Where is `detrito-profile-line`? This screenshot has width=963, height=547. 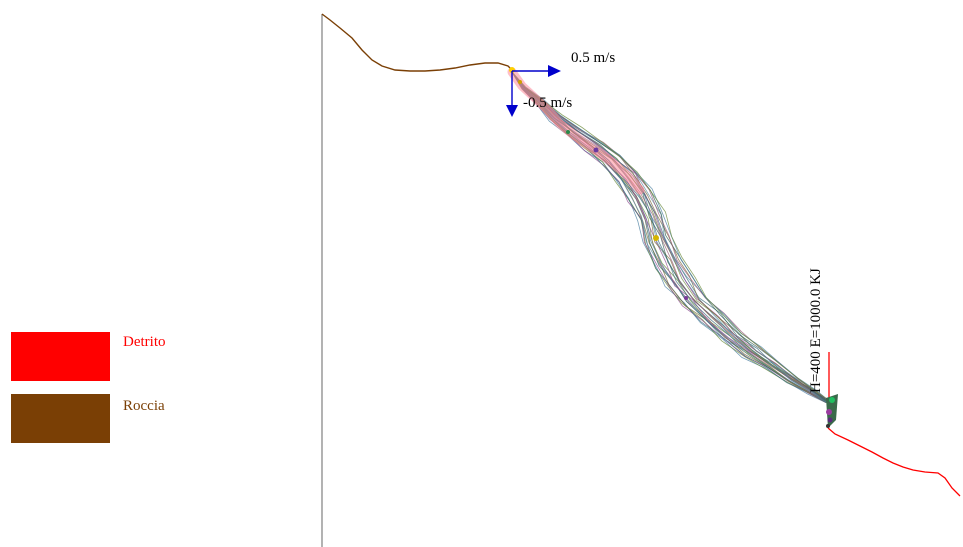 detrito-profile-line is located at coordinates (894, 462).